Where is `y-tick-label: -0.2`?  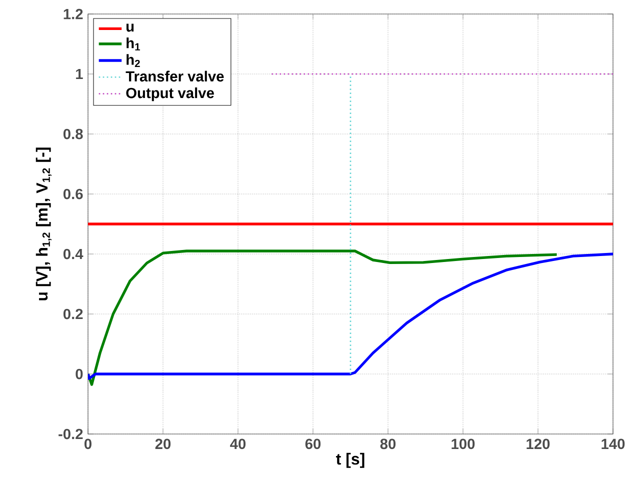
y-tick-label: -0.2 is located at coordinates (70, 434).